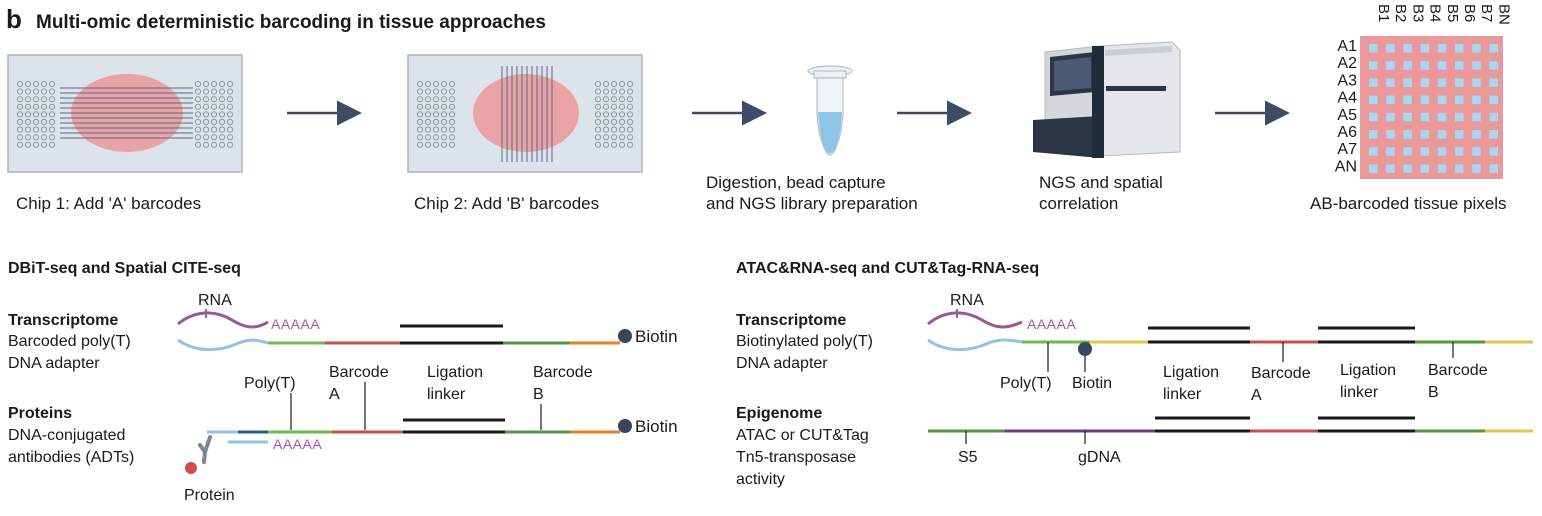 The height and width of the screenshot is (516, 1542). Describe the element at coordinates (455, 372) in the screenshot. I see `left-ligation-line1: Ligation` at that location.